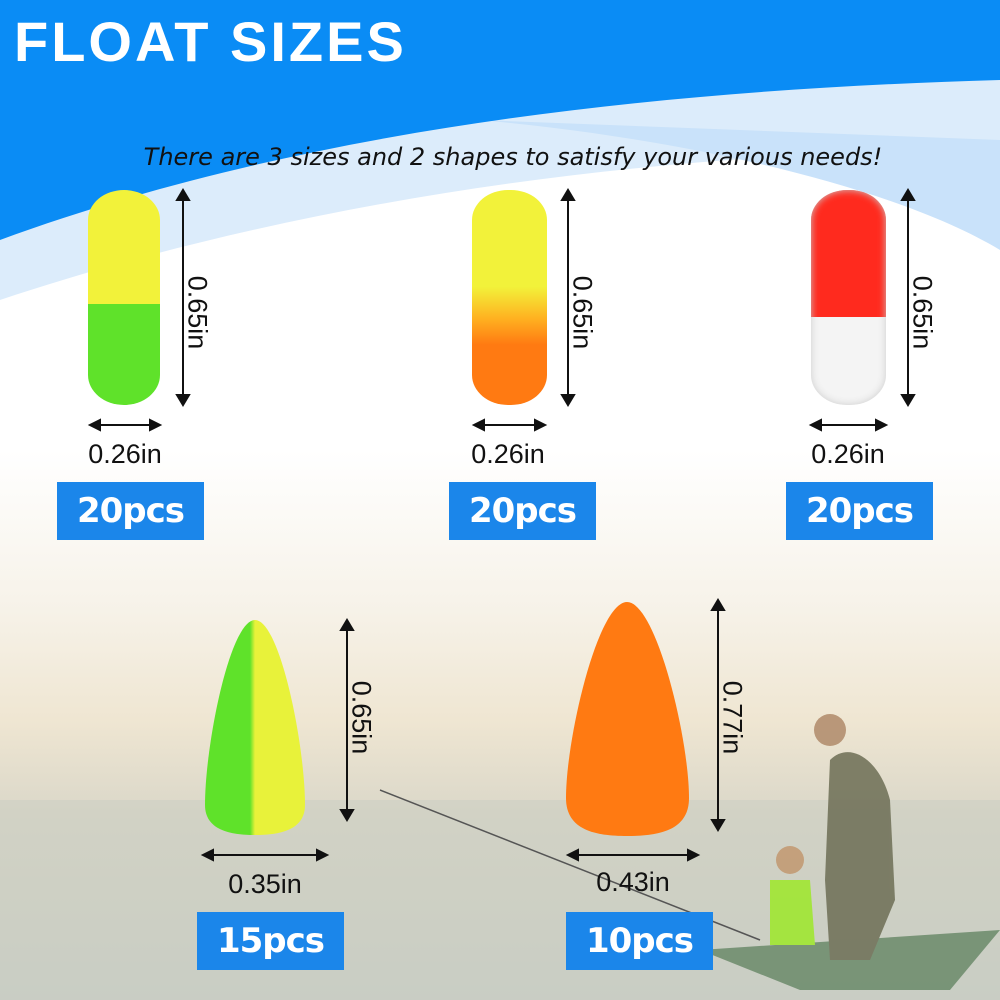 The width and height of the screenshot is (1000, 1000). Describe the element at coordinates (210, 41) in the screenshot. I see `page-title: FLOAT SIZES` at that location.